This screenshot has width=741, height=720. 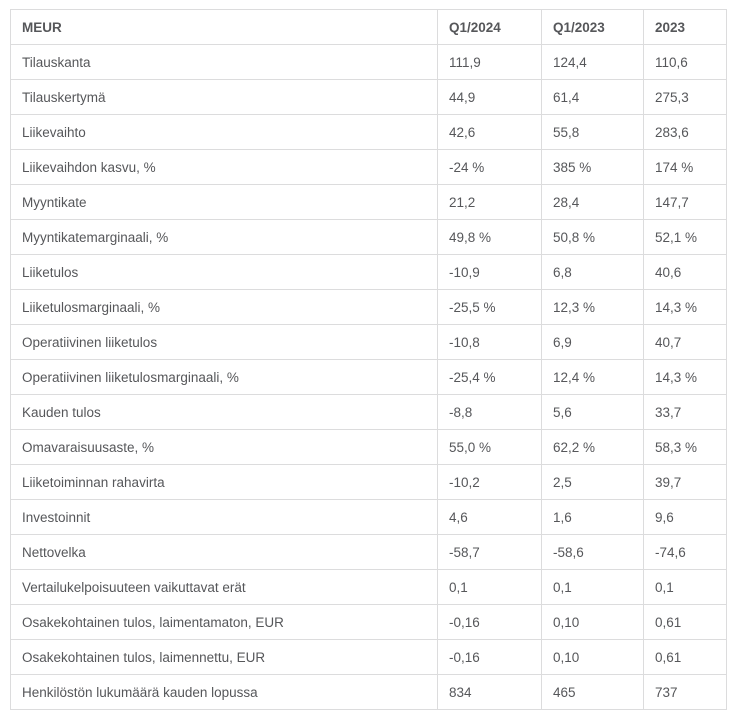 What do you see at coordinates (685, 167) in the screenshot?
I see `row-value: 174 %` at bounding box center [685, 167].